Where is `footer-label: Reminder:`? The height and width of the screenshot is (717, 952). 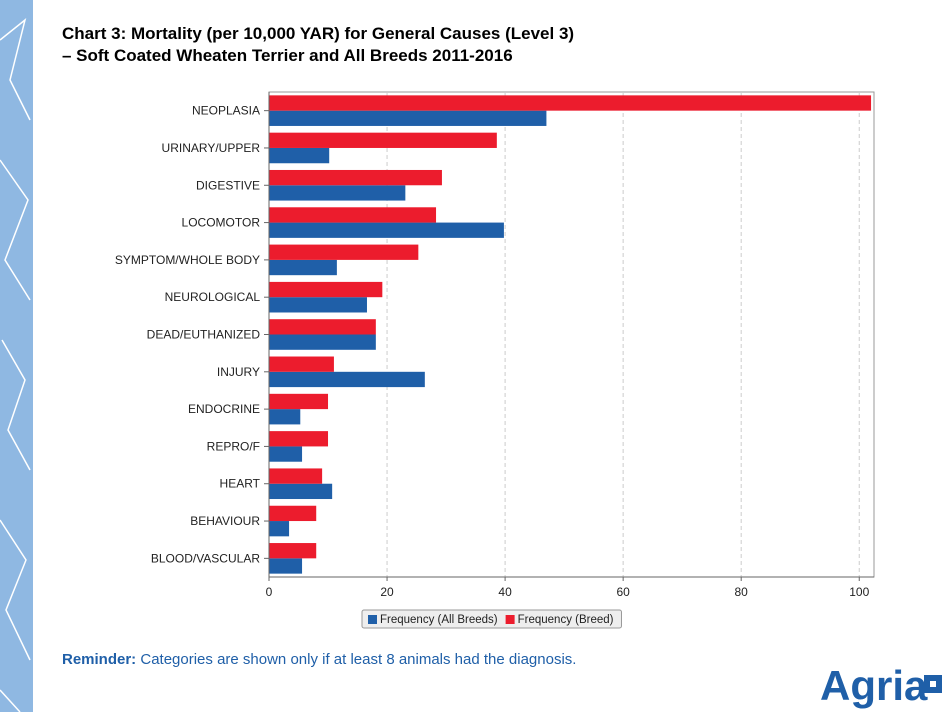 footer-label: Reminder: is located at coordinates (99, 659).